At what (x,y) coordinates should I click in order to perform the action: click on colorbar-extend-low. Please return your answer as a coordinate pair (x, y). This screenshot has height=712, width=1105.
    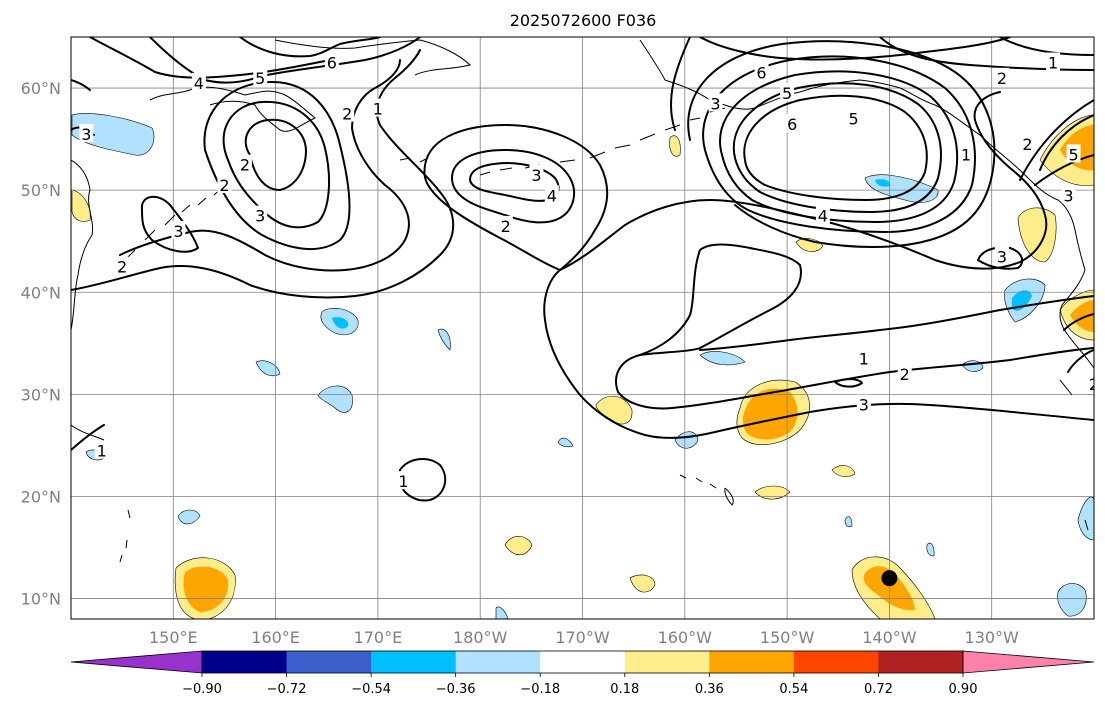
    Looking at the image, I should click on (136, 662).